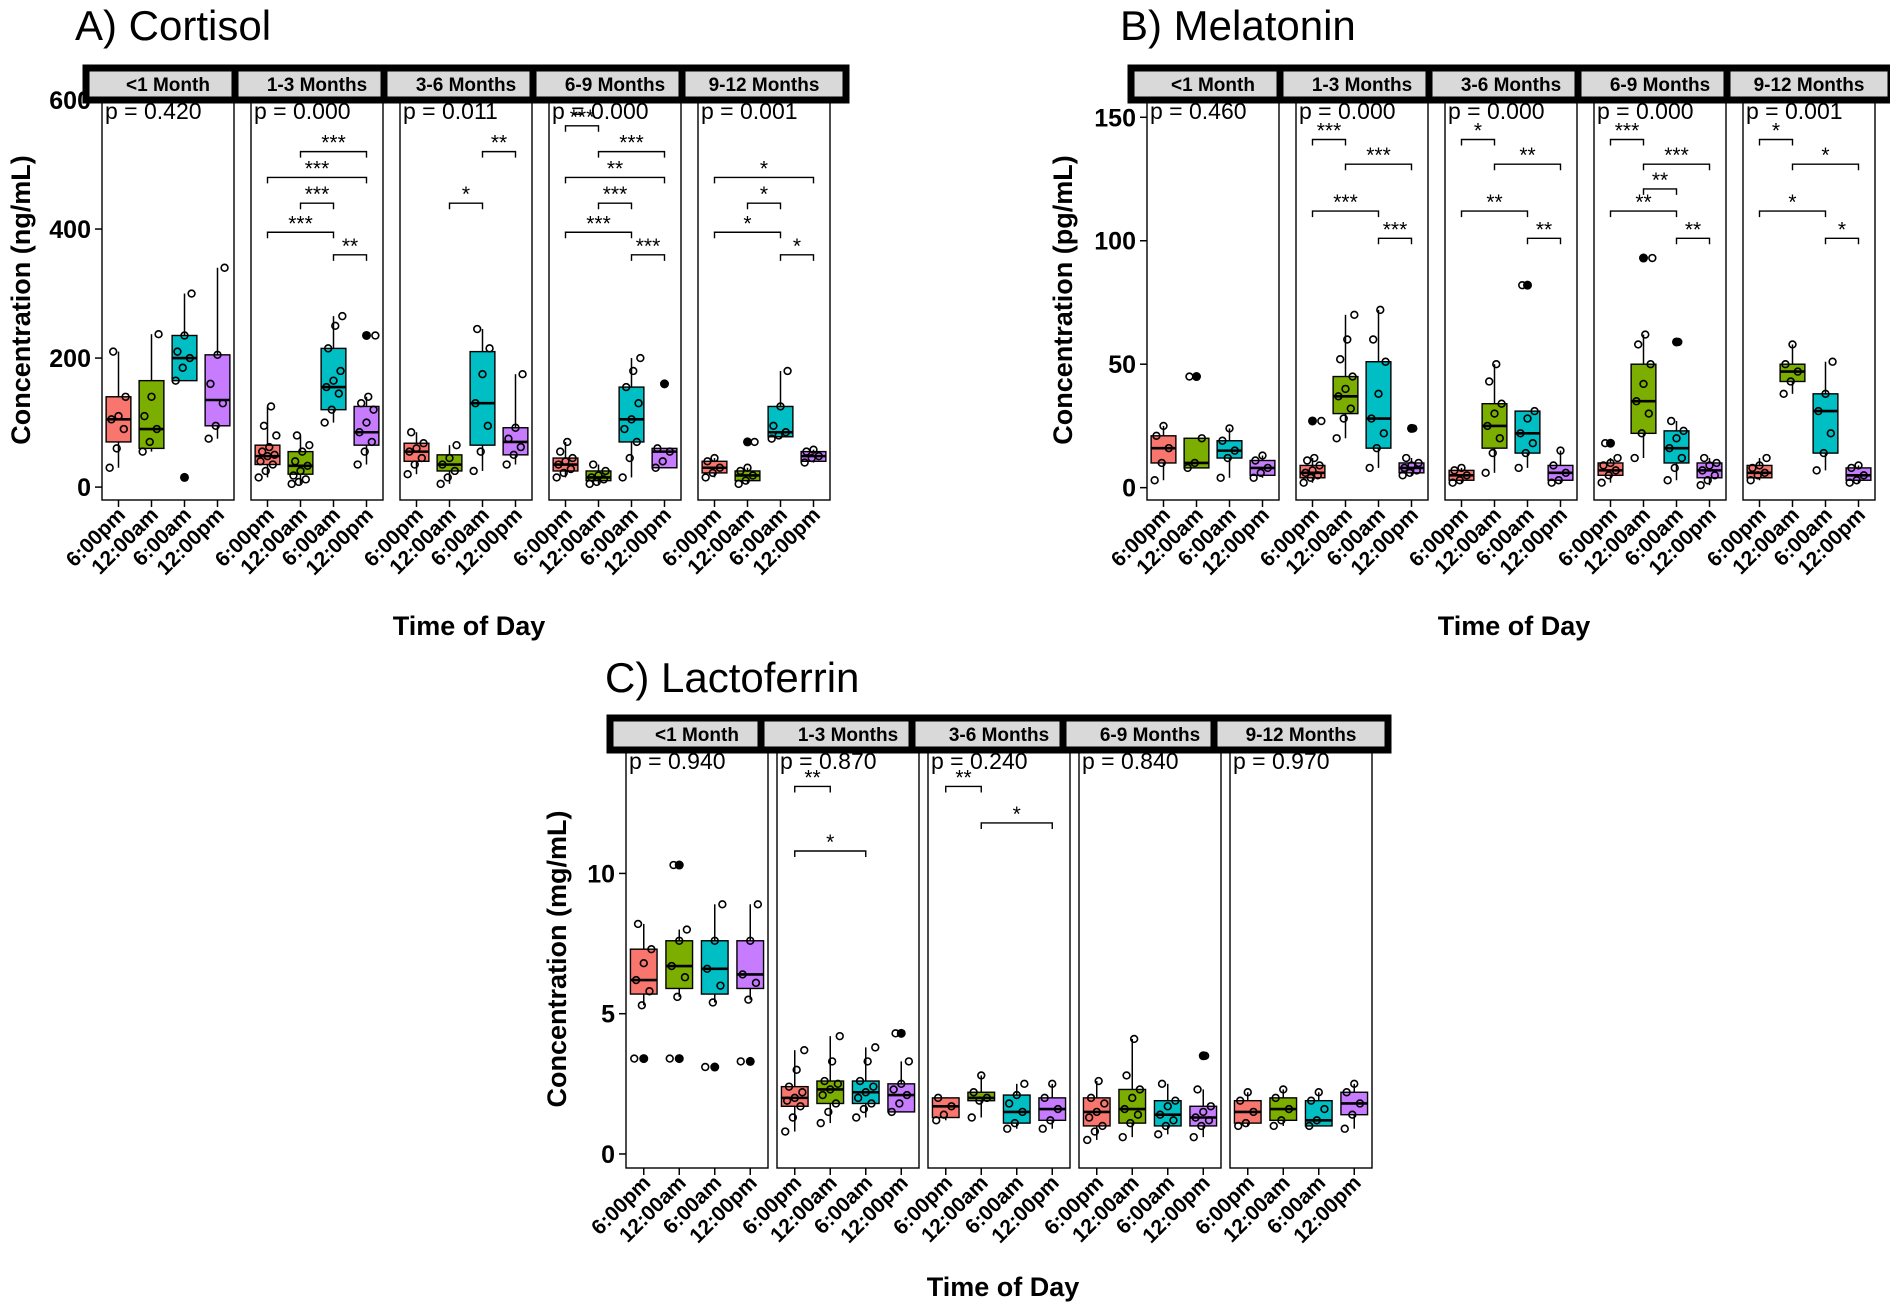  I want to click on box-iqr, so click(794, 1096).